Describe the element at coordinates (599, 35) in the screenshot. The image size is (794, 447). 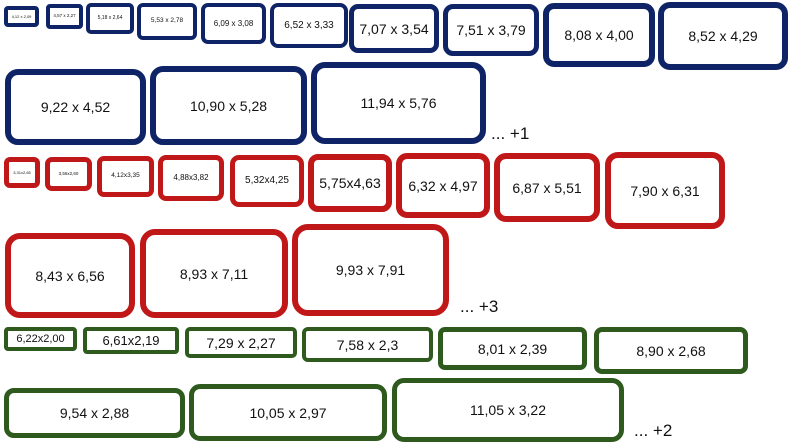
I see `blue-label-box: 8,08 x 4,00` at that location.